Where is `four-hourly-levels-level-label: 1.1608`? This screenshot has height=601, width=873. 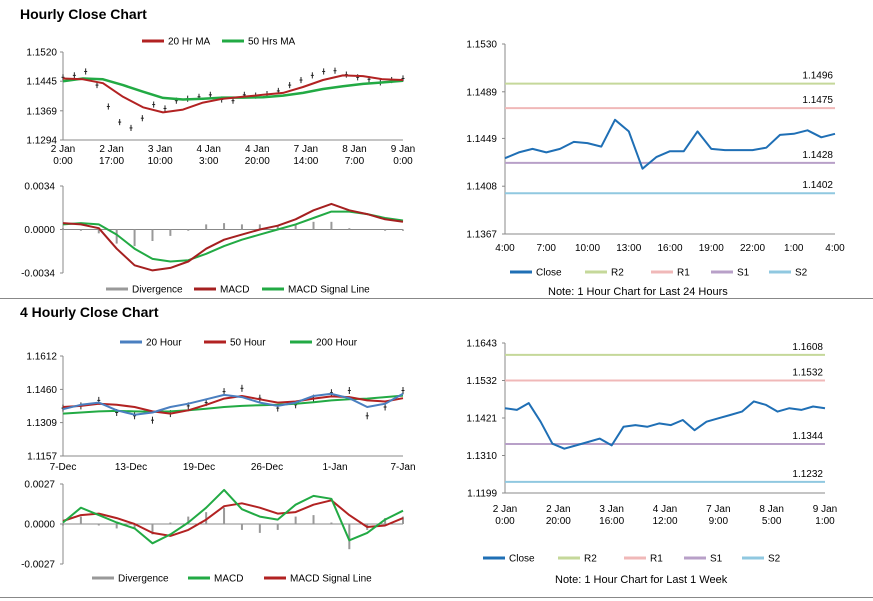 four-hourly-levels-level-label: 1.1608 is located at coordinates (807, 347).